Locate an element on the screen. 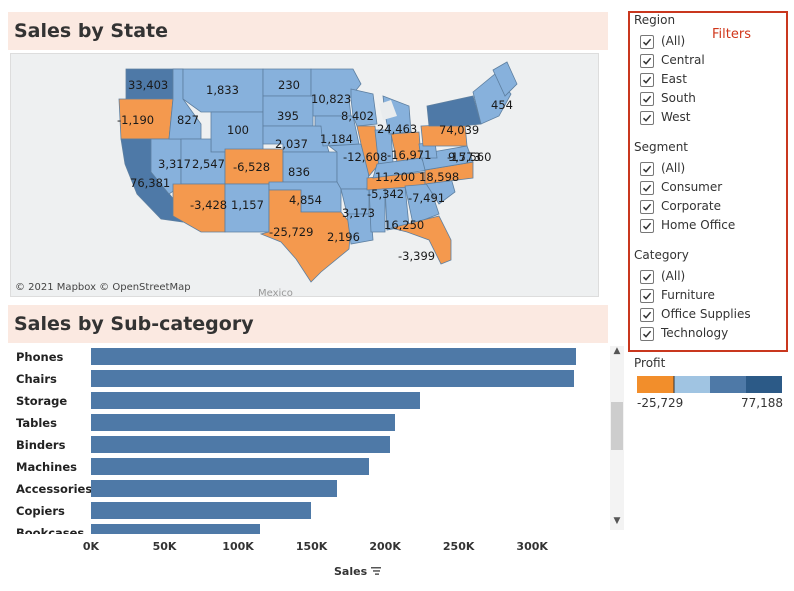 This screenshot has height=591, width=794. map-label: 24,463 is located at coordinates (397, 129).